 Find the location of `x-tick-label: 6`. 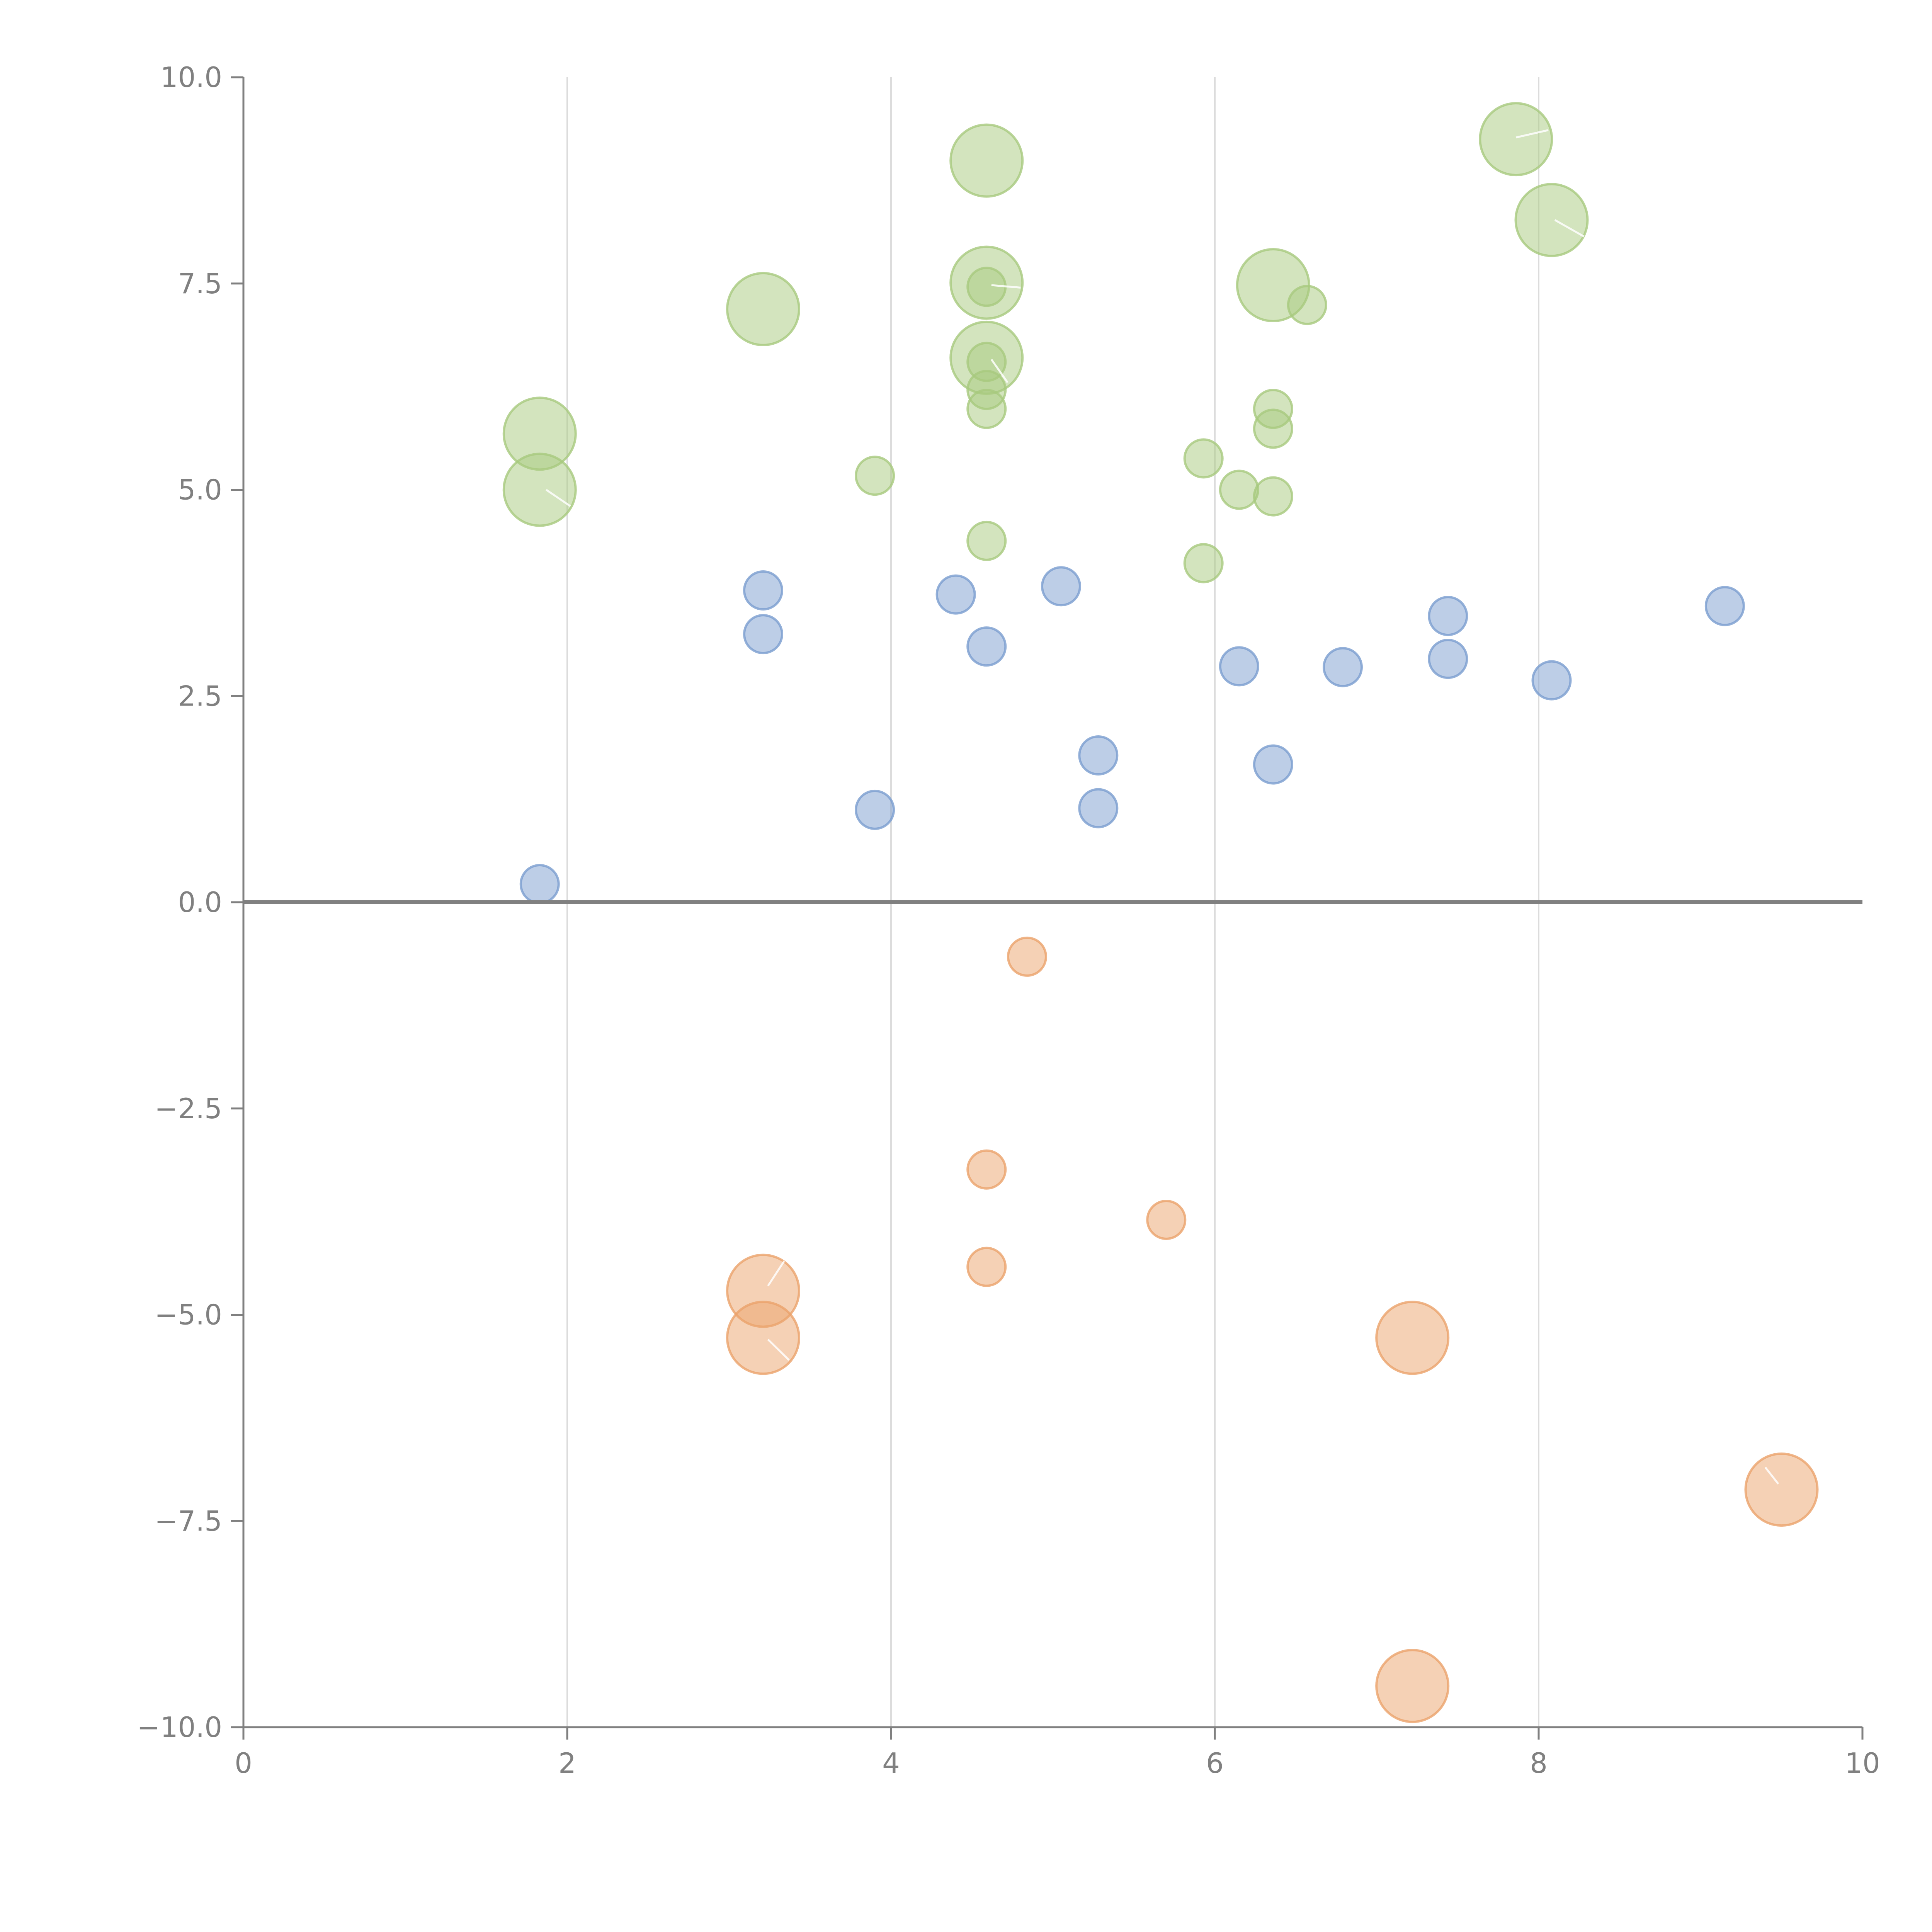

x-tick-label: 6 is located at coordinates (1215, 1763).